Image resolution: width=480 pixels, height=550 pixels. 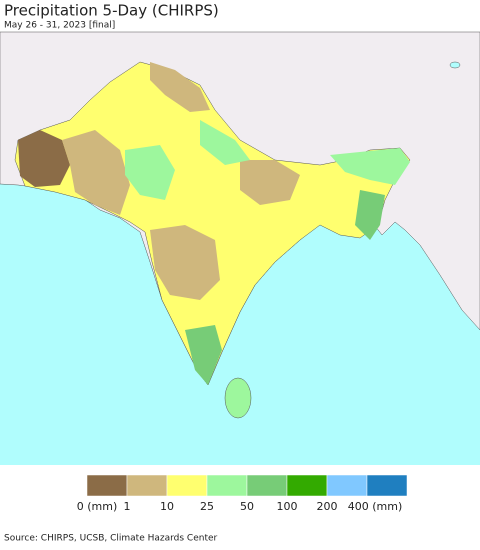 I want to click on lake, so click(x=455, y=65).